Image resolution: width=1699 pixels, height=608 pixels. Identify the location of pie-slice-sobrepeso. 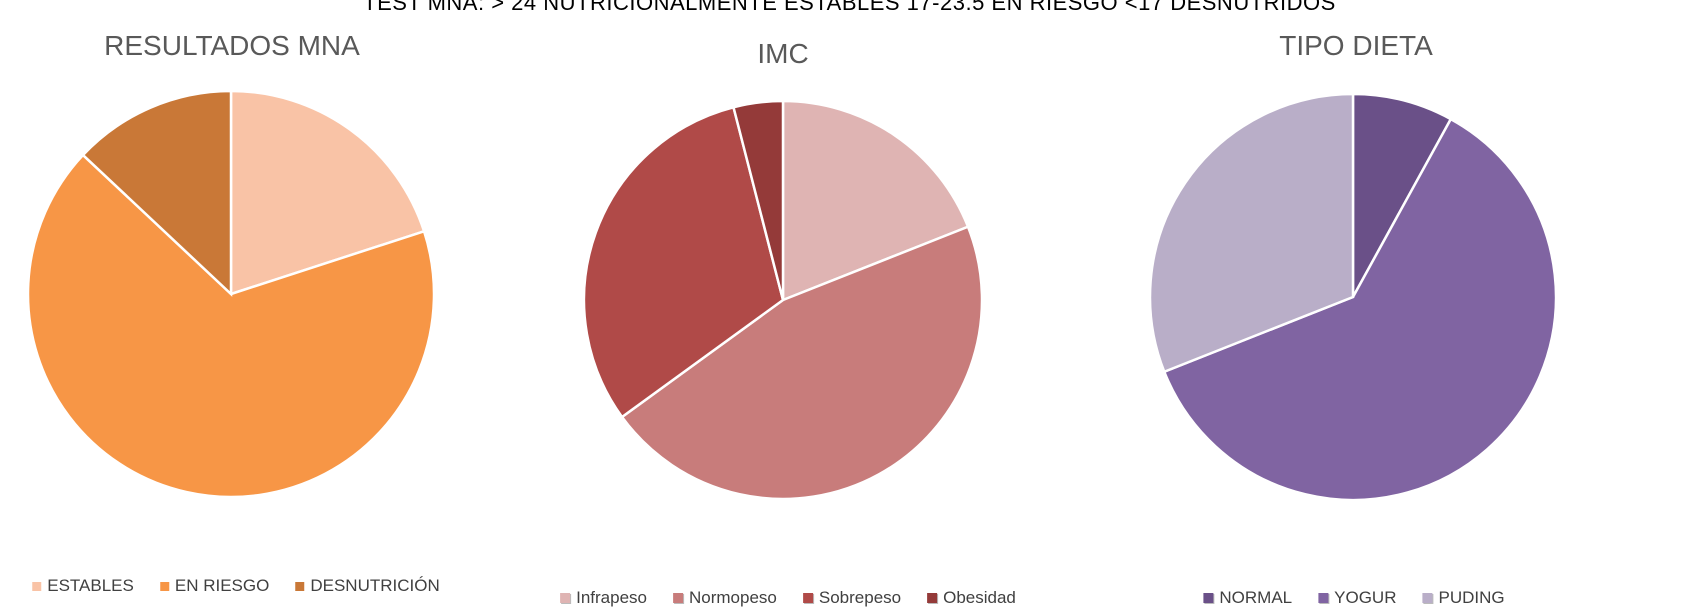
(683, 262).